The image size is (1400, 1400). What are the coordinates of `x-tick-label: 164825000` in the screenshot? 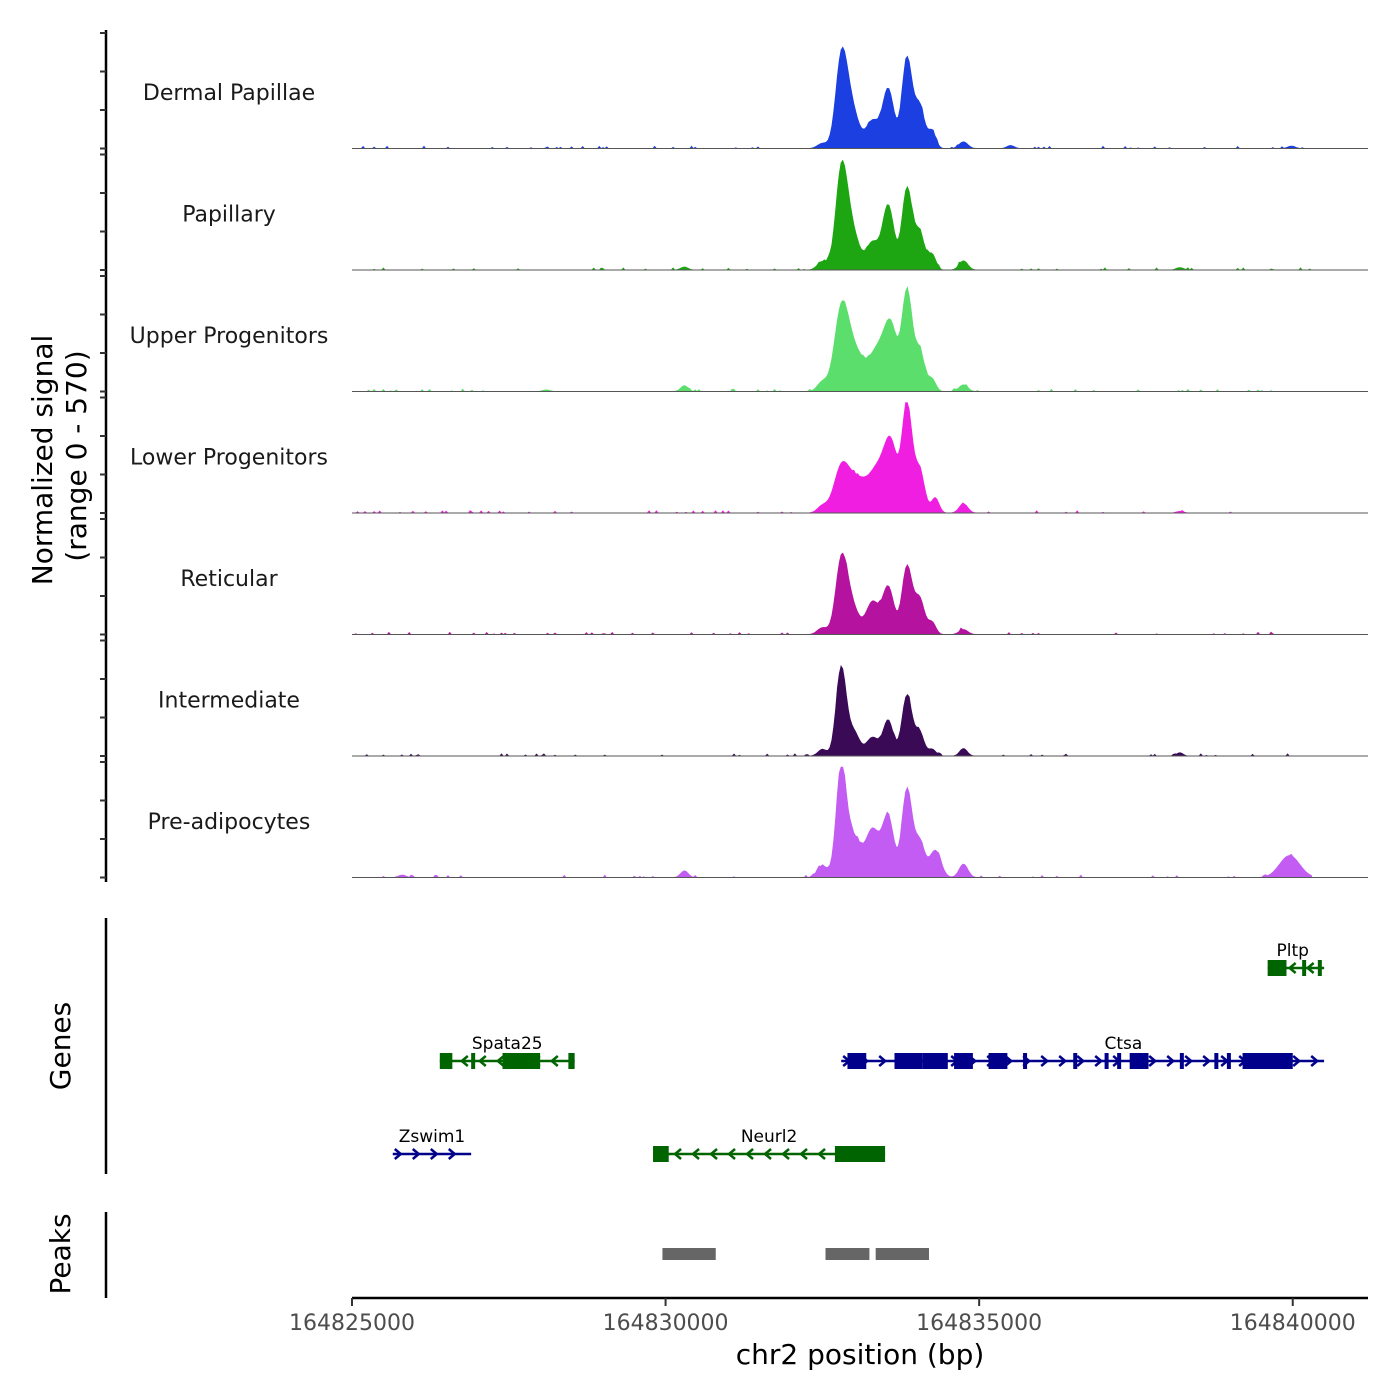 It's located at (352, 1323).